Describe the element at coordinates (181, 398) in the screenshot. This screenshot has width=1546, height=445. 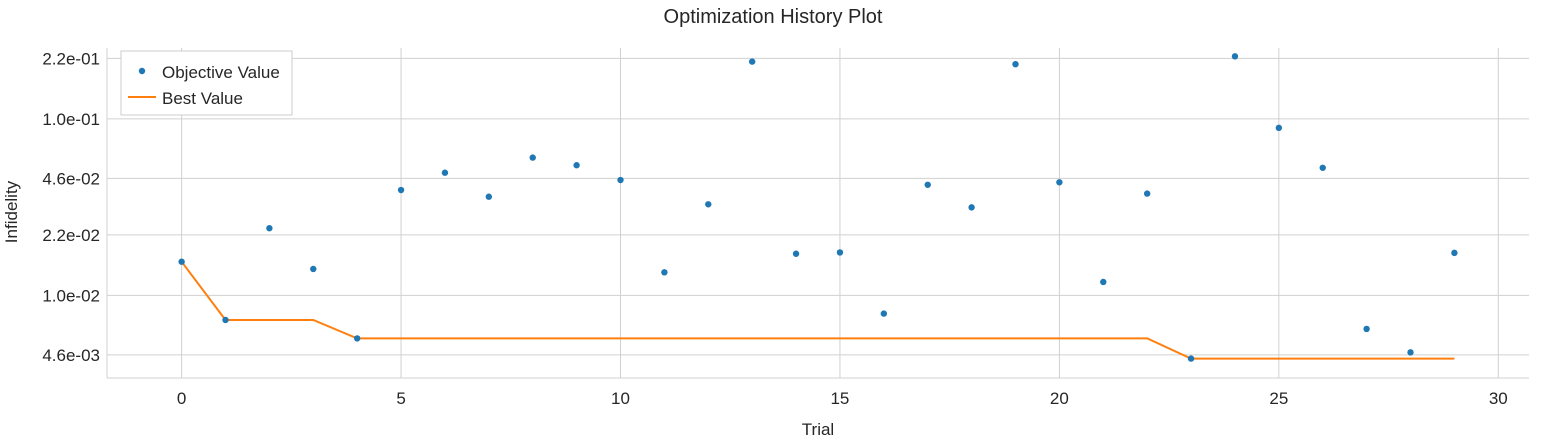
I see `x-tick-label: 0` at that location.